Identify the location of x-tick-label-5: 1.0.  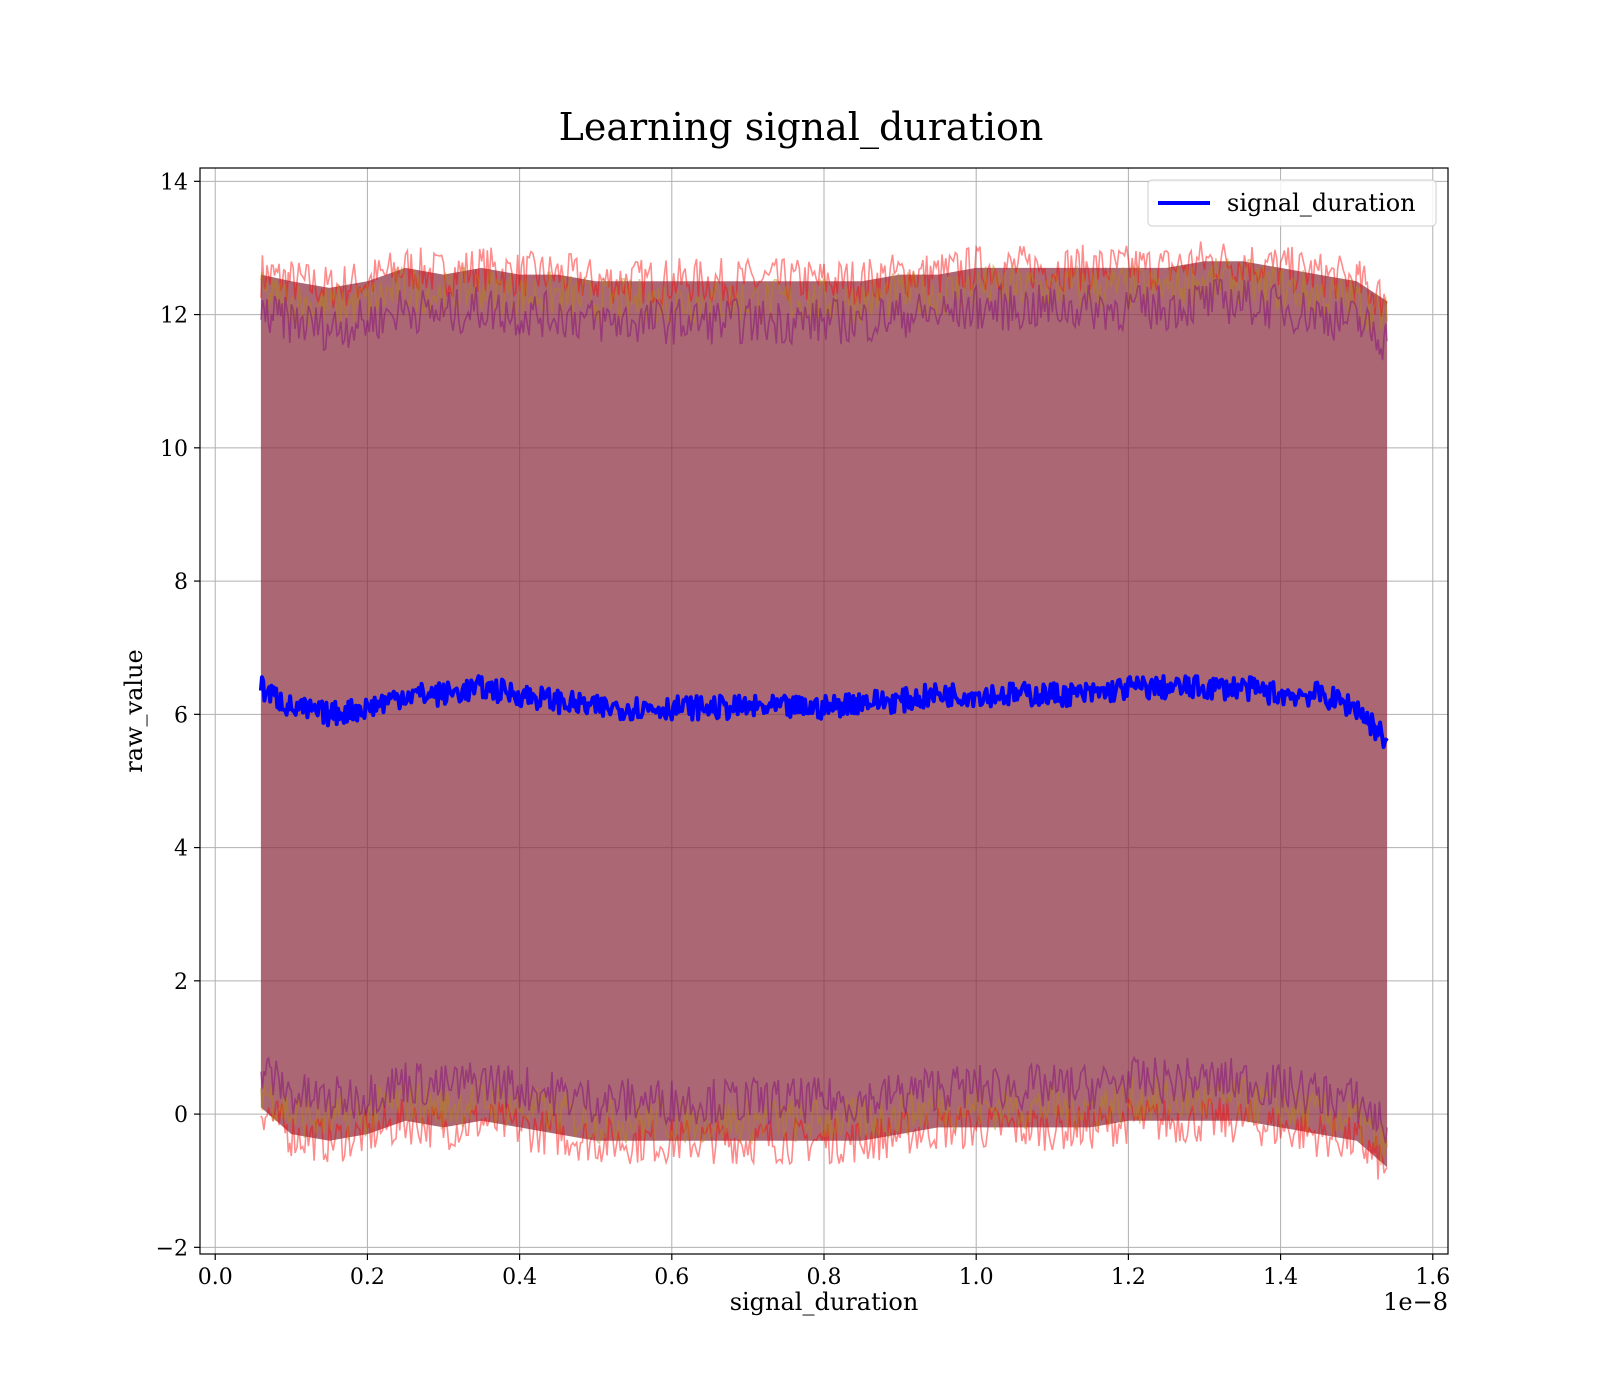
(976, 1277).